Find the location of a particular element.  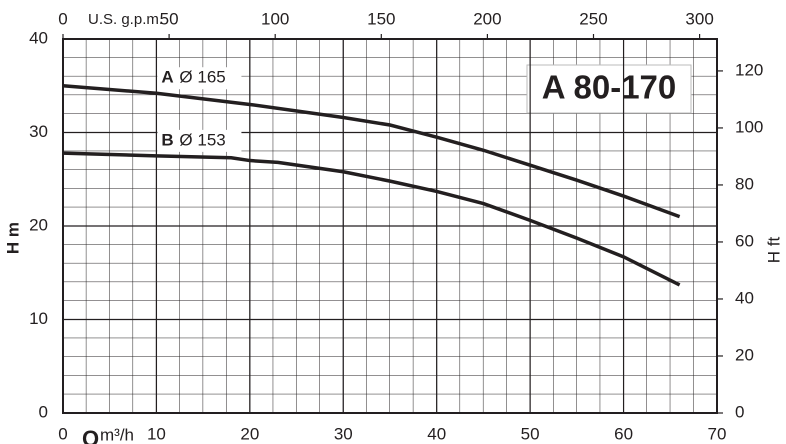

y-tick-label: 0 is located at coordinates (43, 411).